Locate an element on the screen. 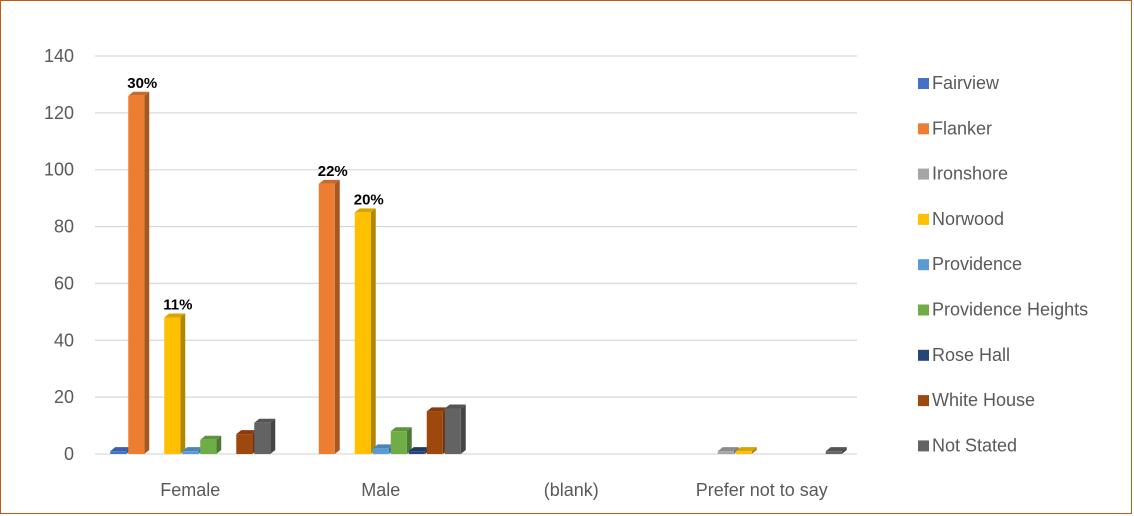  y-tick-label: 20 is located at coordinates (64, 397).